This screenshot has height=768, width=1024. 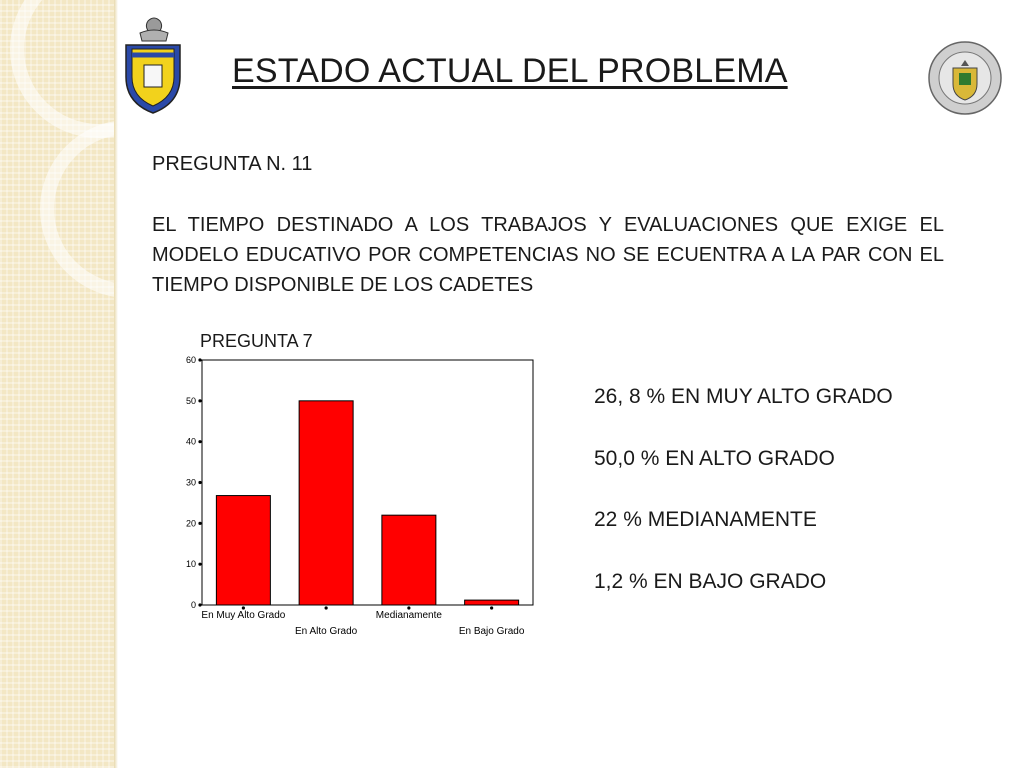 What do you see at coordinates (492, 631) in the screenshot?
I see `x-tick-label: En Bajo Grado` at bounding box center [492, 631].